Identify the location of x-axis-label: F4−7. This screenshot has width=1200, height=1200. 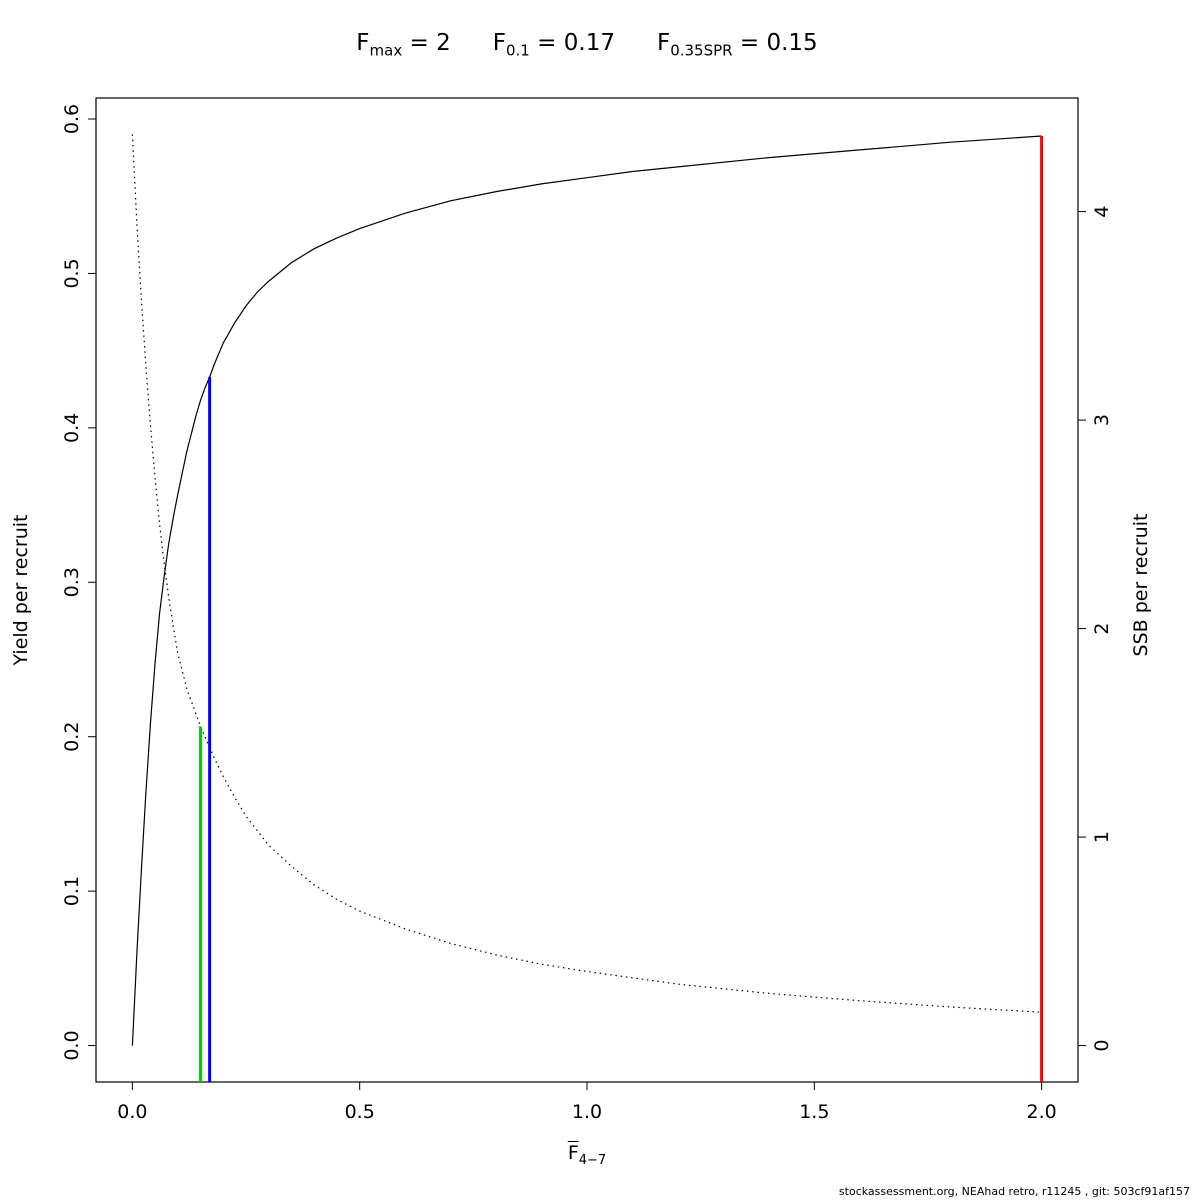
(587, 1155).